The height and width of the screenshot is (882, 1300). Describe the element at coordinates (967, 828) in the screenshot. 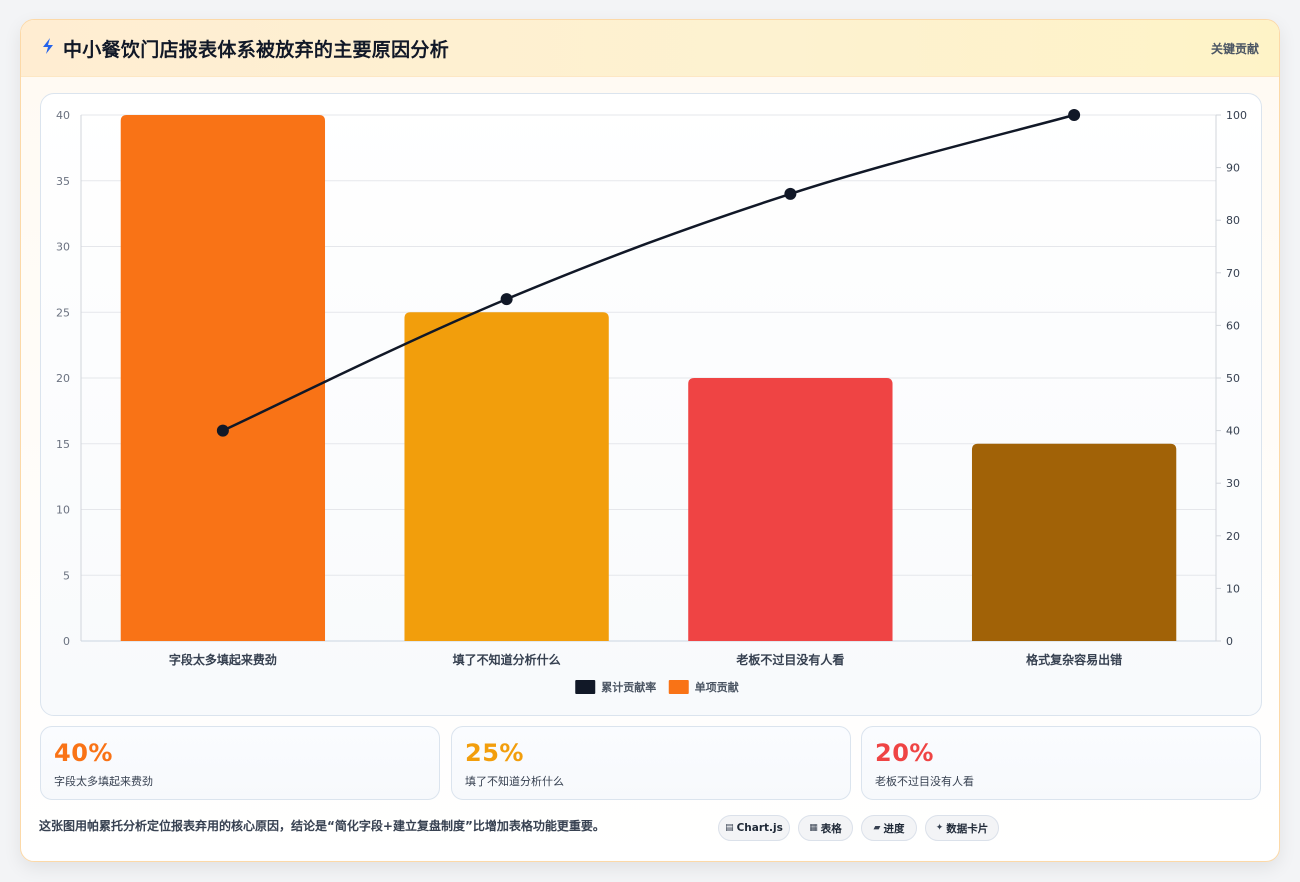

I see `badge-label: 数据卡片` at that location.